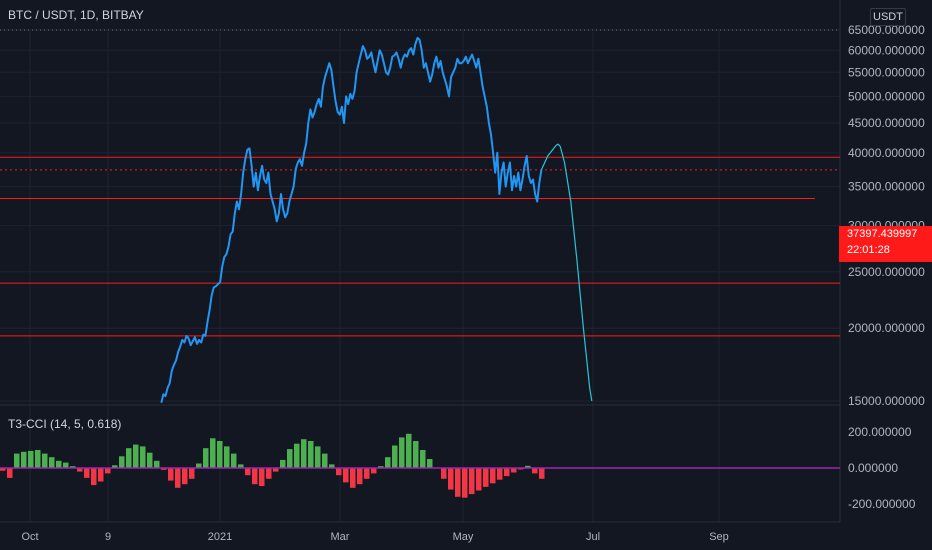 Image resolution: width=932 pixels, height=550 pixels. What do you see at coordinates (886, 187) in the screenshot?
I see `price-axis-label: 35000.000000` at bounding box center [886, 187].